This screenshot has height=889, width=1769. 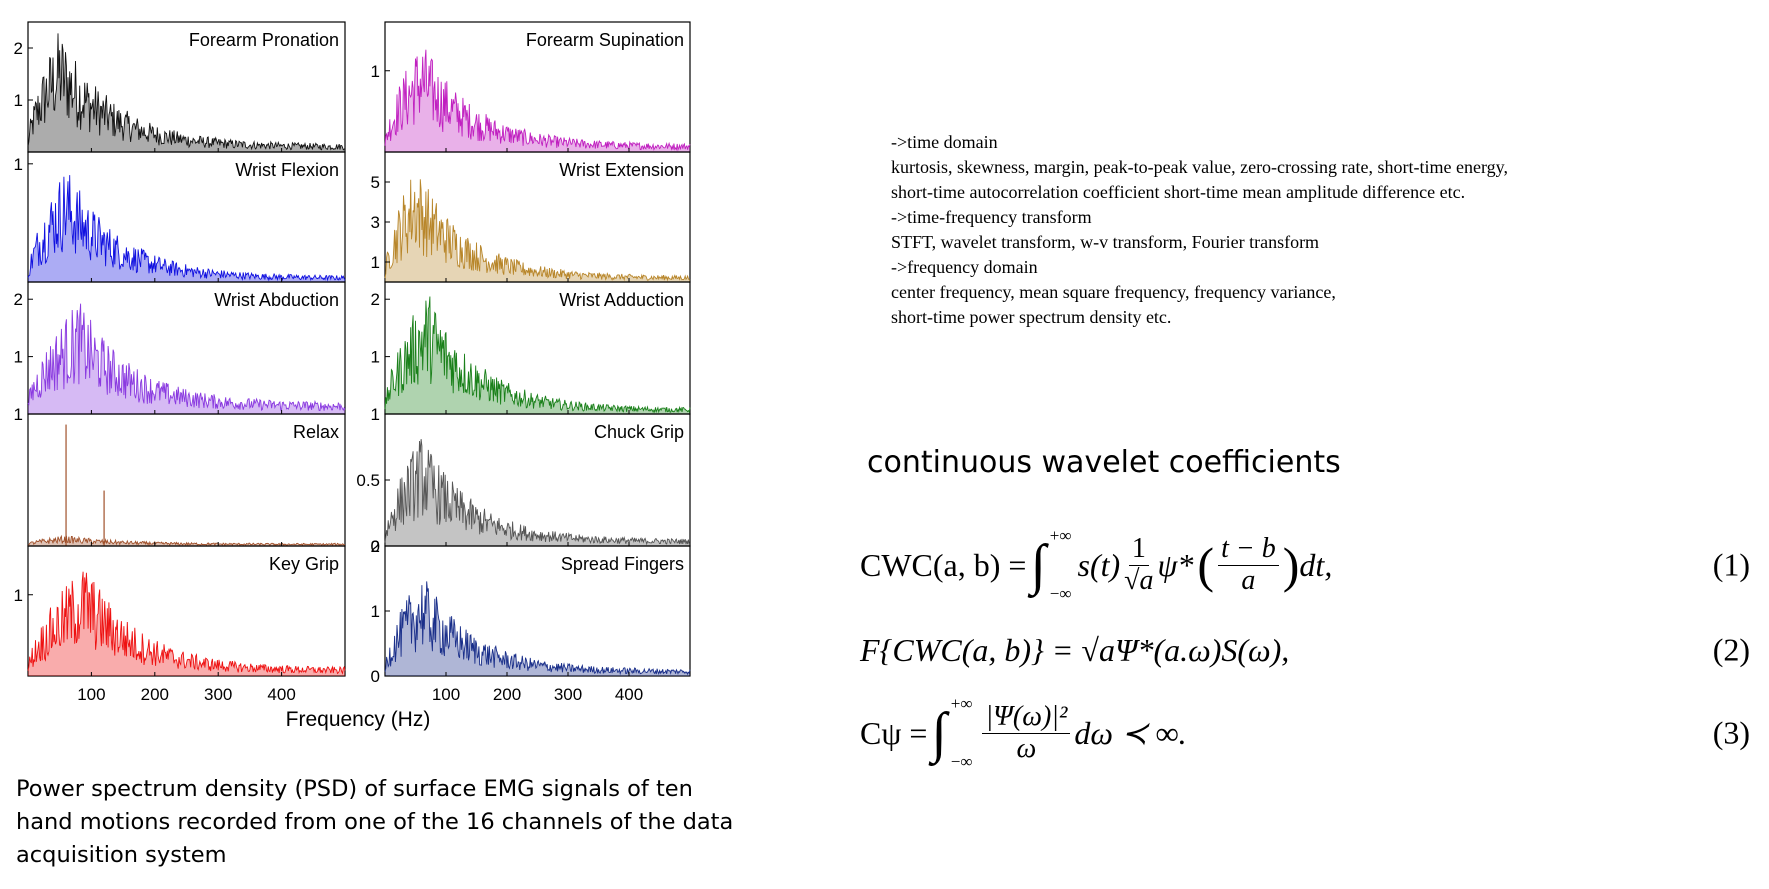 What do you see at coordinates (276, 300) in the screenshot?
I see `panel-title: Wrist Abduction` at bounding box center [276, 300].